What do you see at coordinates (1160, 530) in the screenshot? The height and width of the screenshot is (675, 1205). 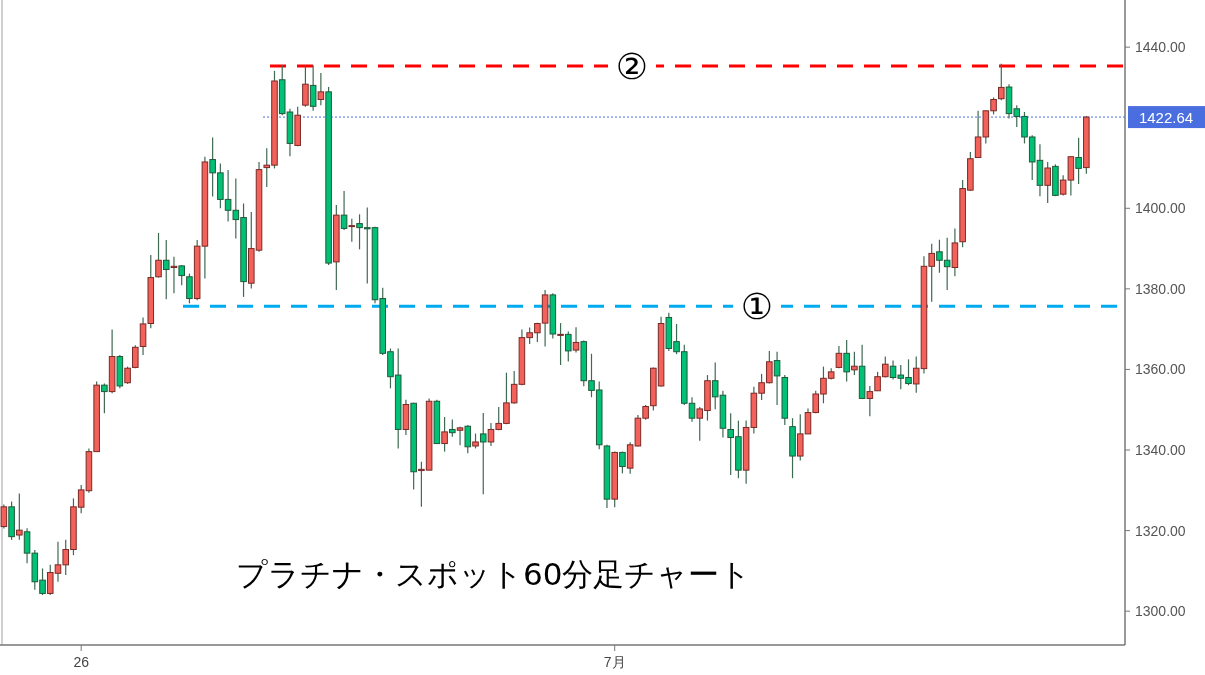 I see `y-tick-label: 1320.00` at bounding box center [1160, 530].